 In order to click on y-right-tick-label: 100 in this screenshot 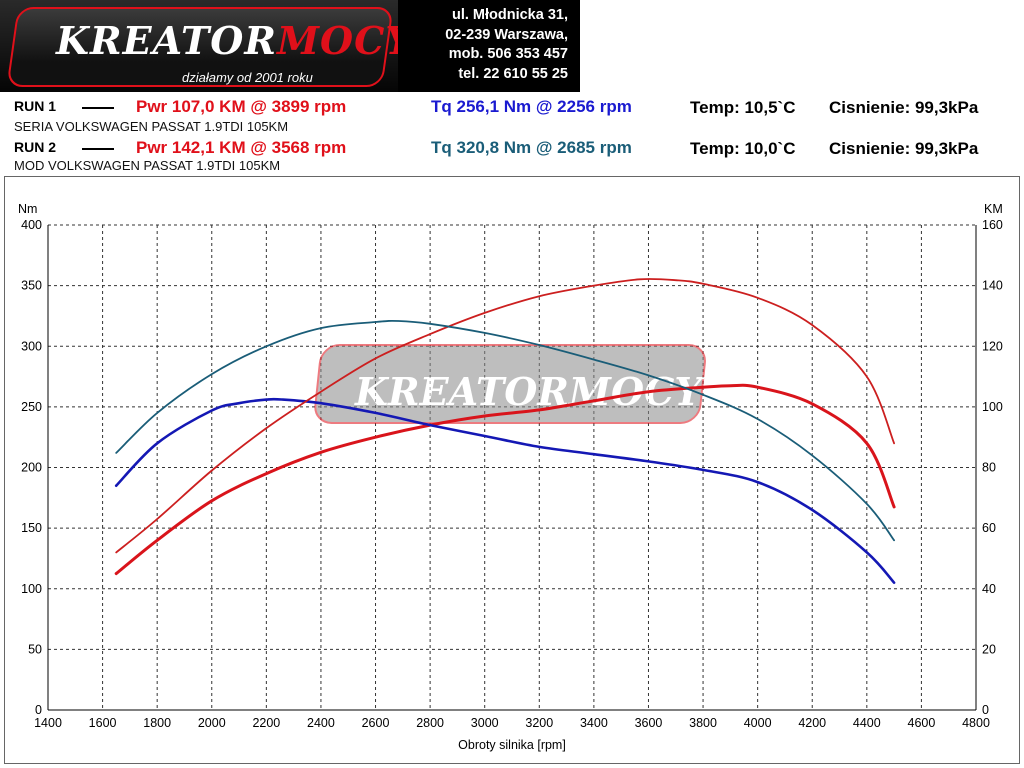, I will do `click(992, 407)`.